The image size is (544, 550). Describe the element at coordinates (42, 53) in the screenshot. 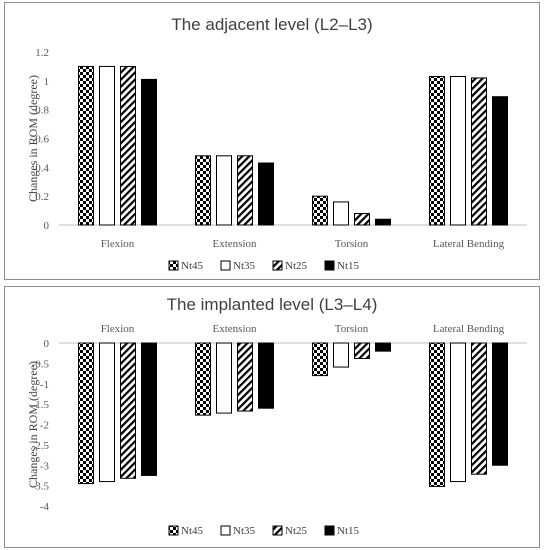

I see `y-tick-label: 1.2` at that location.